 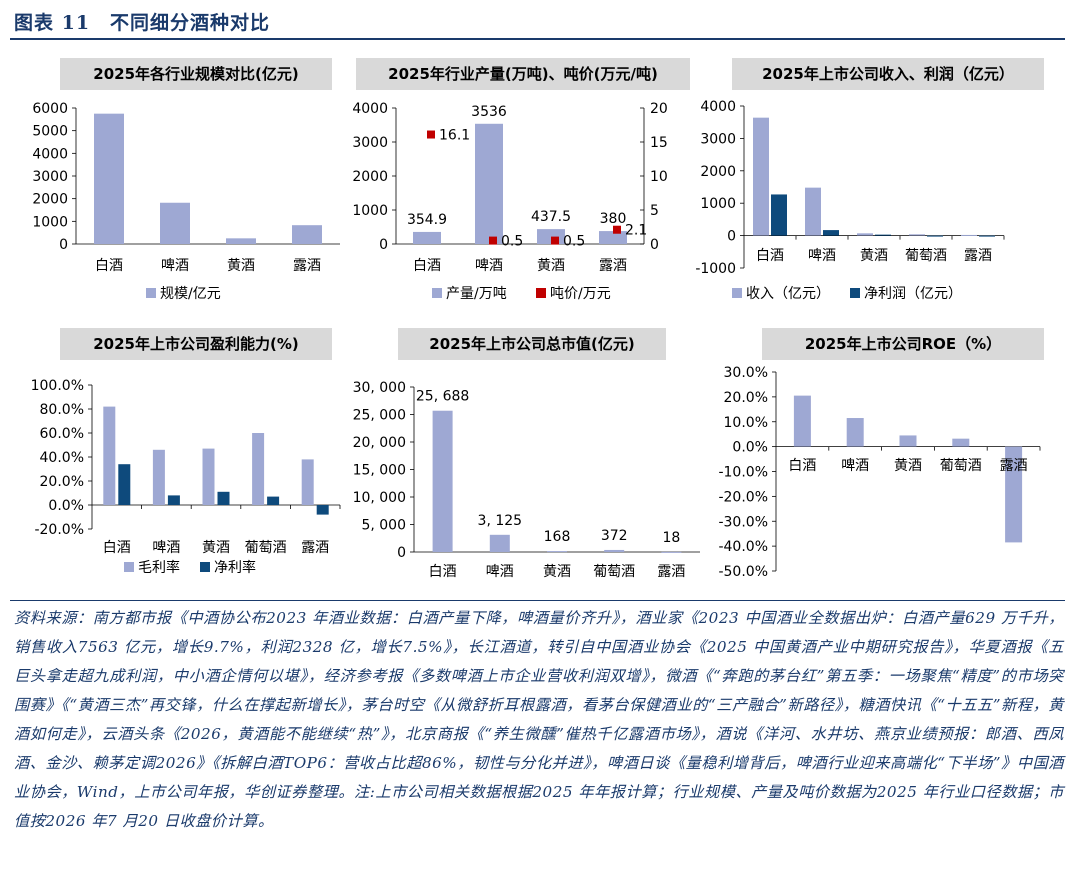 I want to click on chart-title-market-cap: 2025年上市公司总市值(亿元), so click(x=532, y=344).